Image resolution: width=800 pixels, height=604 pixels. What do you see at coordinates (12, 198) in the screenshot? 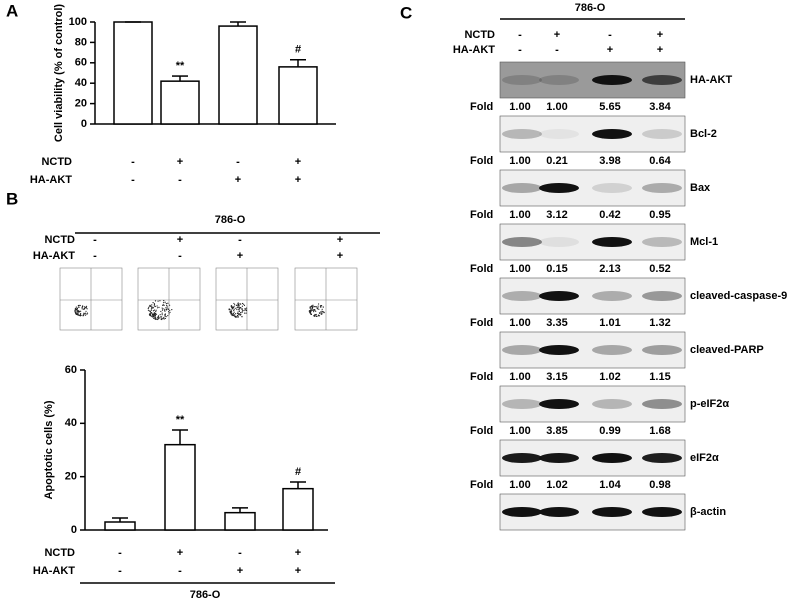
I see `panel-label: B` at bounding box center [12, 198].